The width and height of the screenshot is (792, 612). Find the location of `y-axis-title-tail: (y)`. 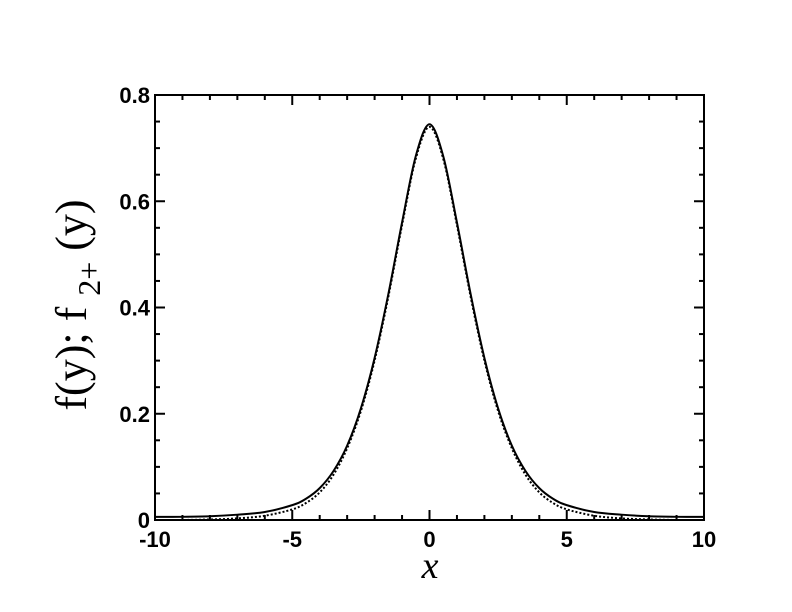

y-axis-title-tail: (y) is located at coordinates (71, 224).